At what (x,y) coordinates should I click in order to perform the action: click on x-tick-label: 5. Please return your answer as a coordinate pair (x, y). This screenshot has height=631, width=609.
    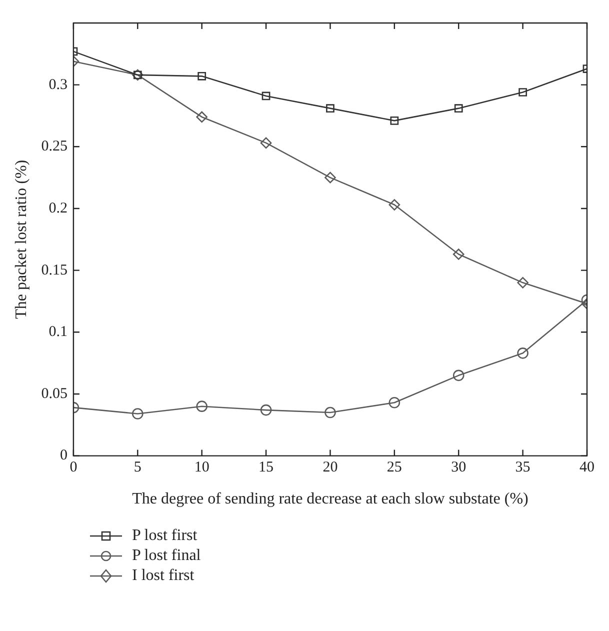
    Looking at the image, I should click on (138, 468).